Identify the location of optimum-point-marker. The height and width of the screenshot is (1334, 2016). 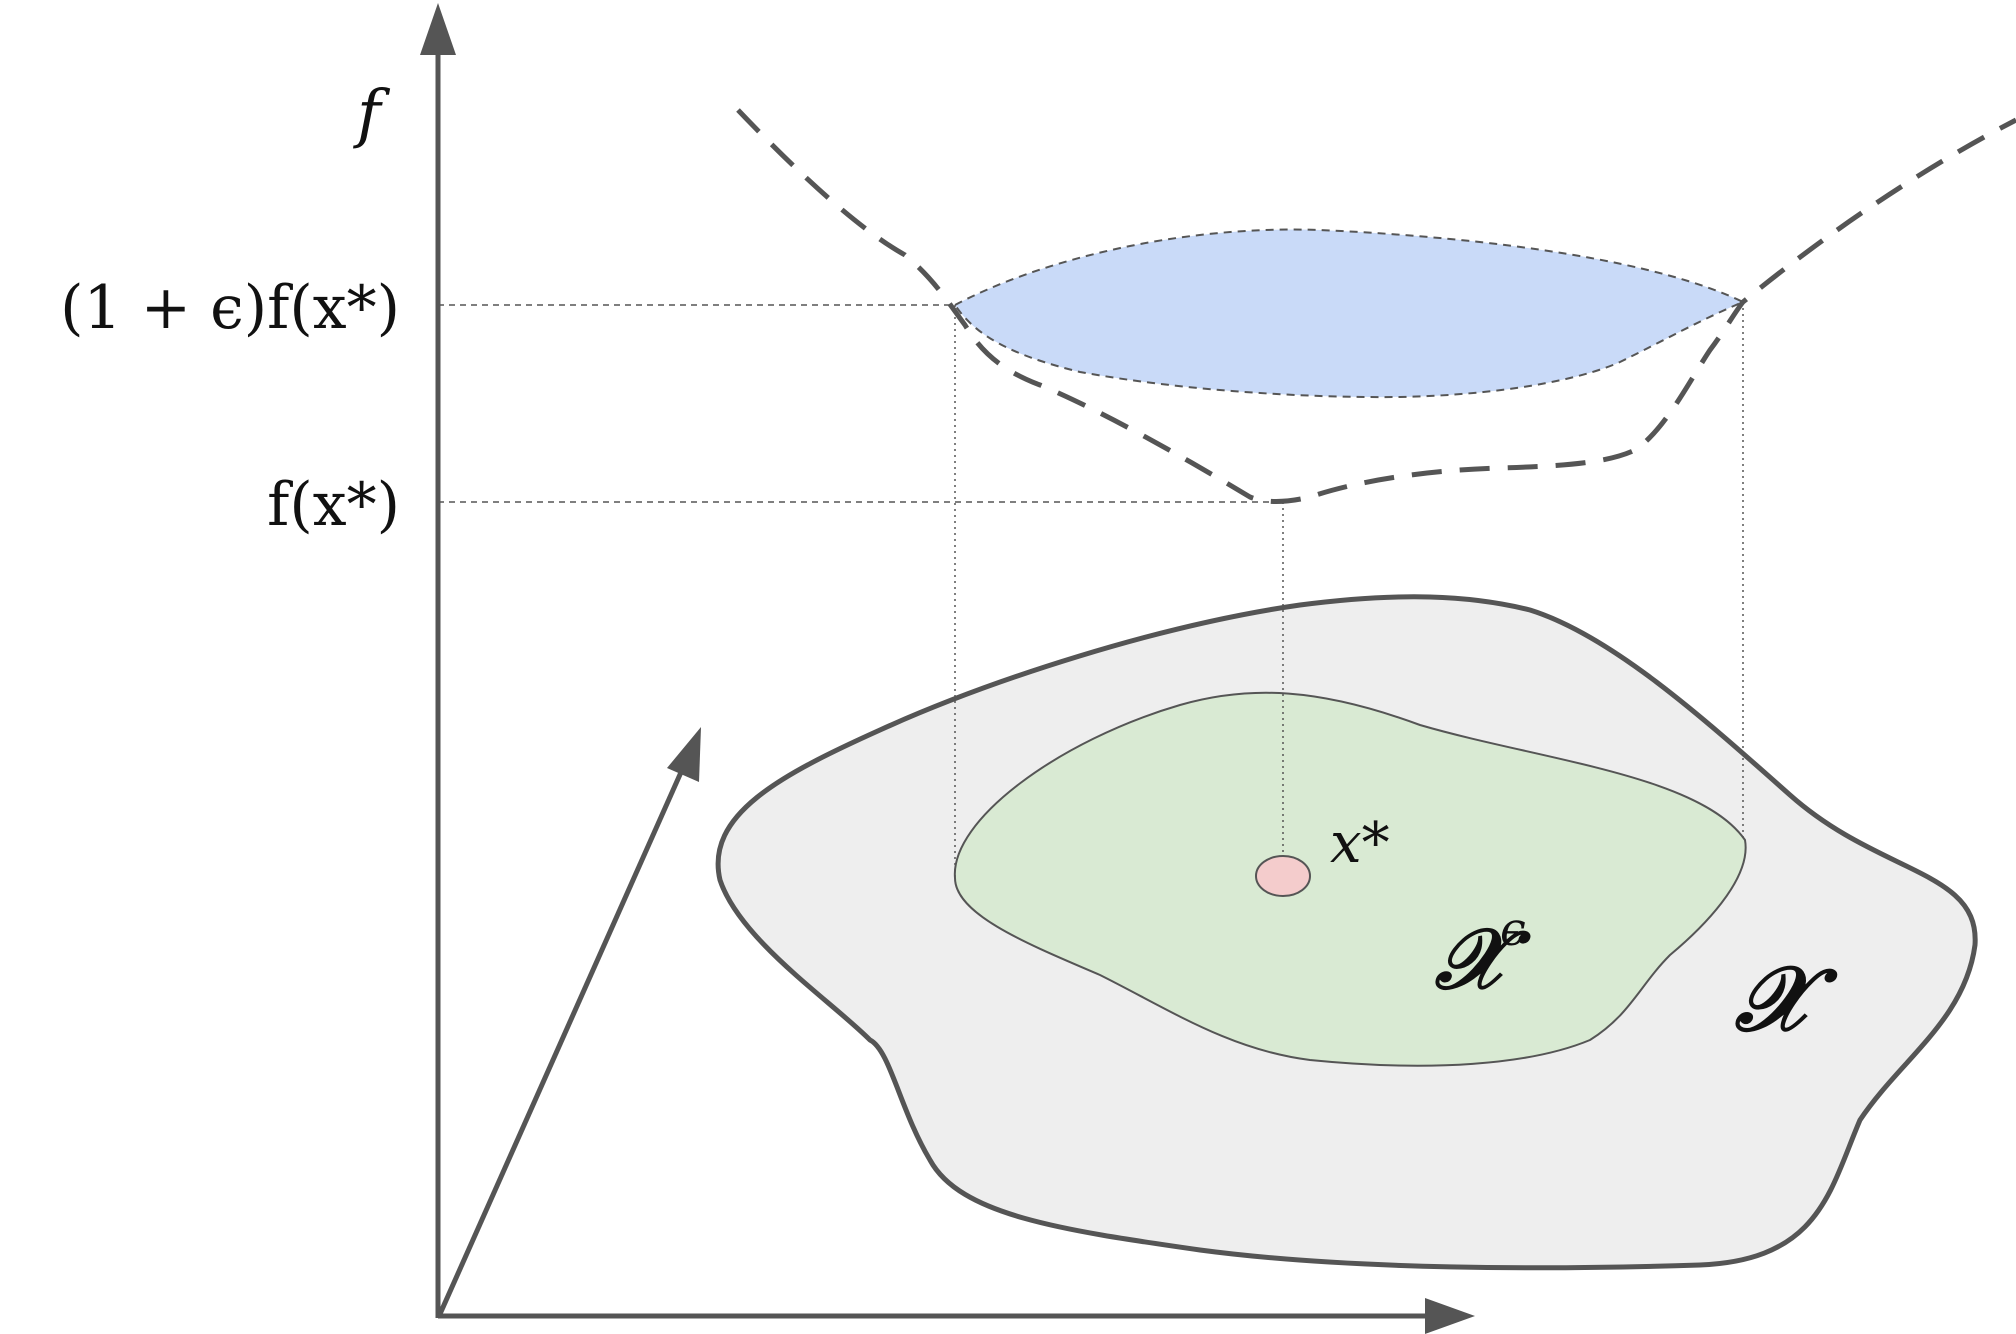
(1283, 876).